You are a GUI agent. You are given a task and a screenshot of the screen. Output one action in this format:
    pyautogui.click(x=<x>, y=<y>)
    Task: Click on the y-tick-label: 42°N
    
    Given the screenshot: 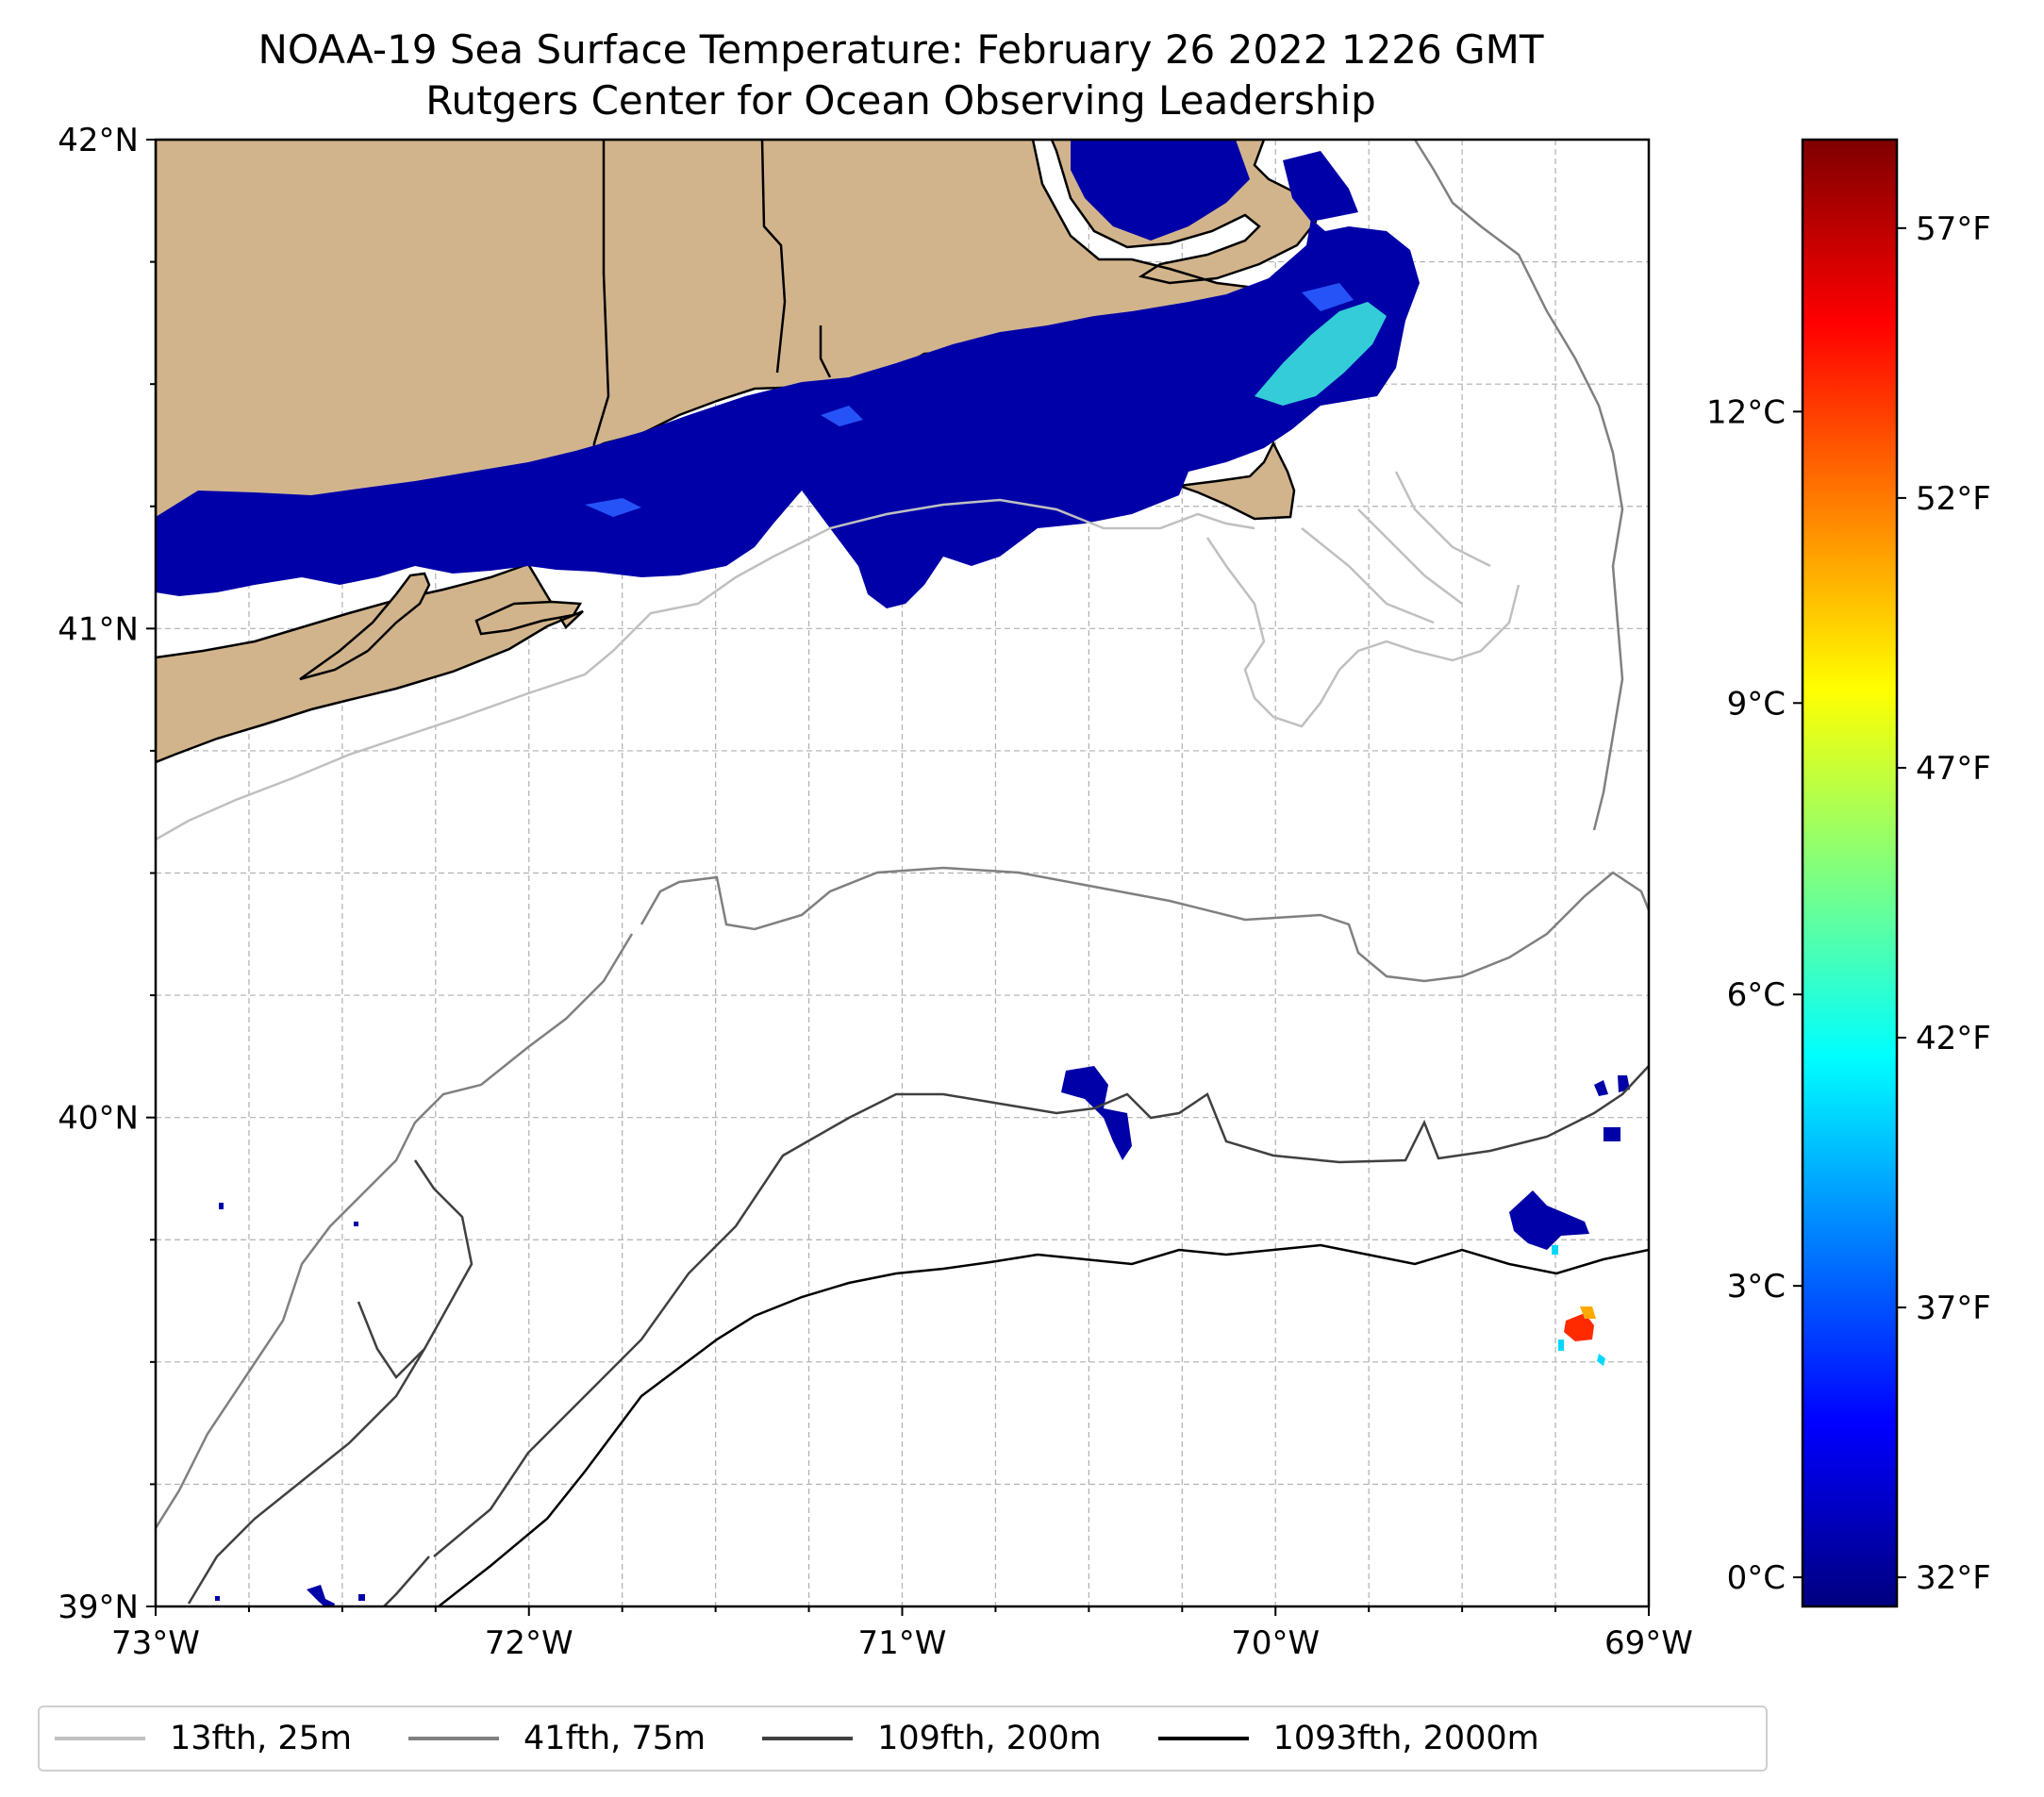 What is the action you would take?
    pyautogui.click(x=98, y=140)
    